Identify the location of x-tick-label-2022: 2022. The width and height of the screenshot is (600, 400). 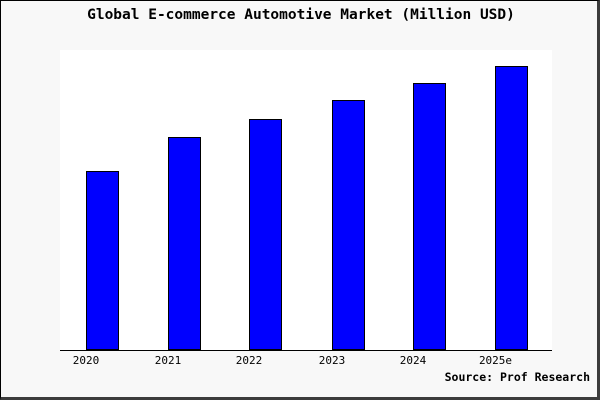
(249, 360).